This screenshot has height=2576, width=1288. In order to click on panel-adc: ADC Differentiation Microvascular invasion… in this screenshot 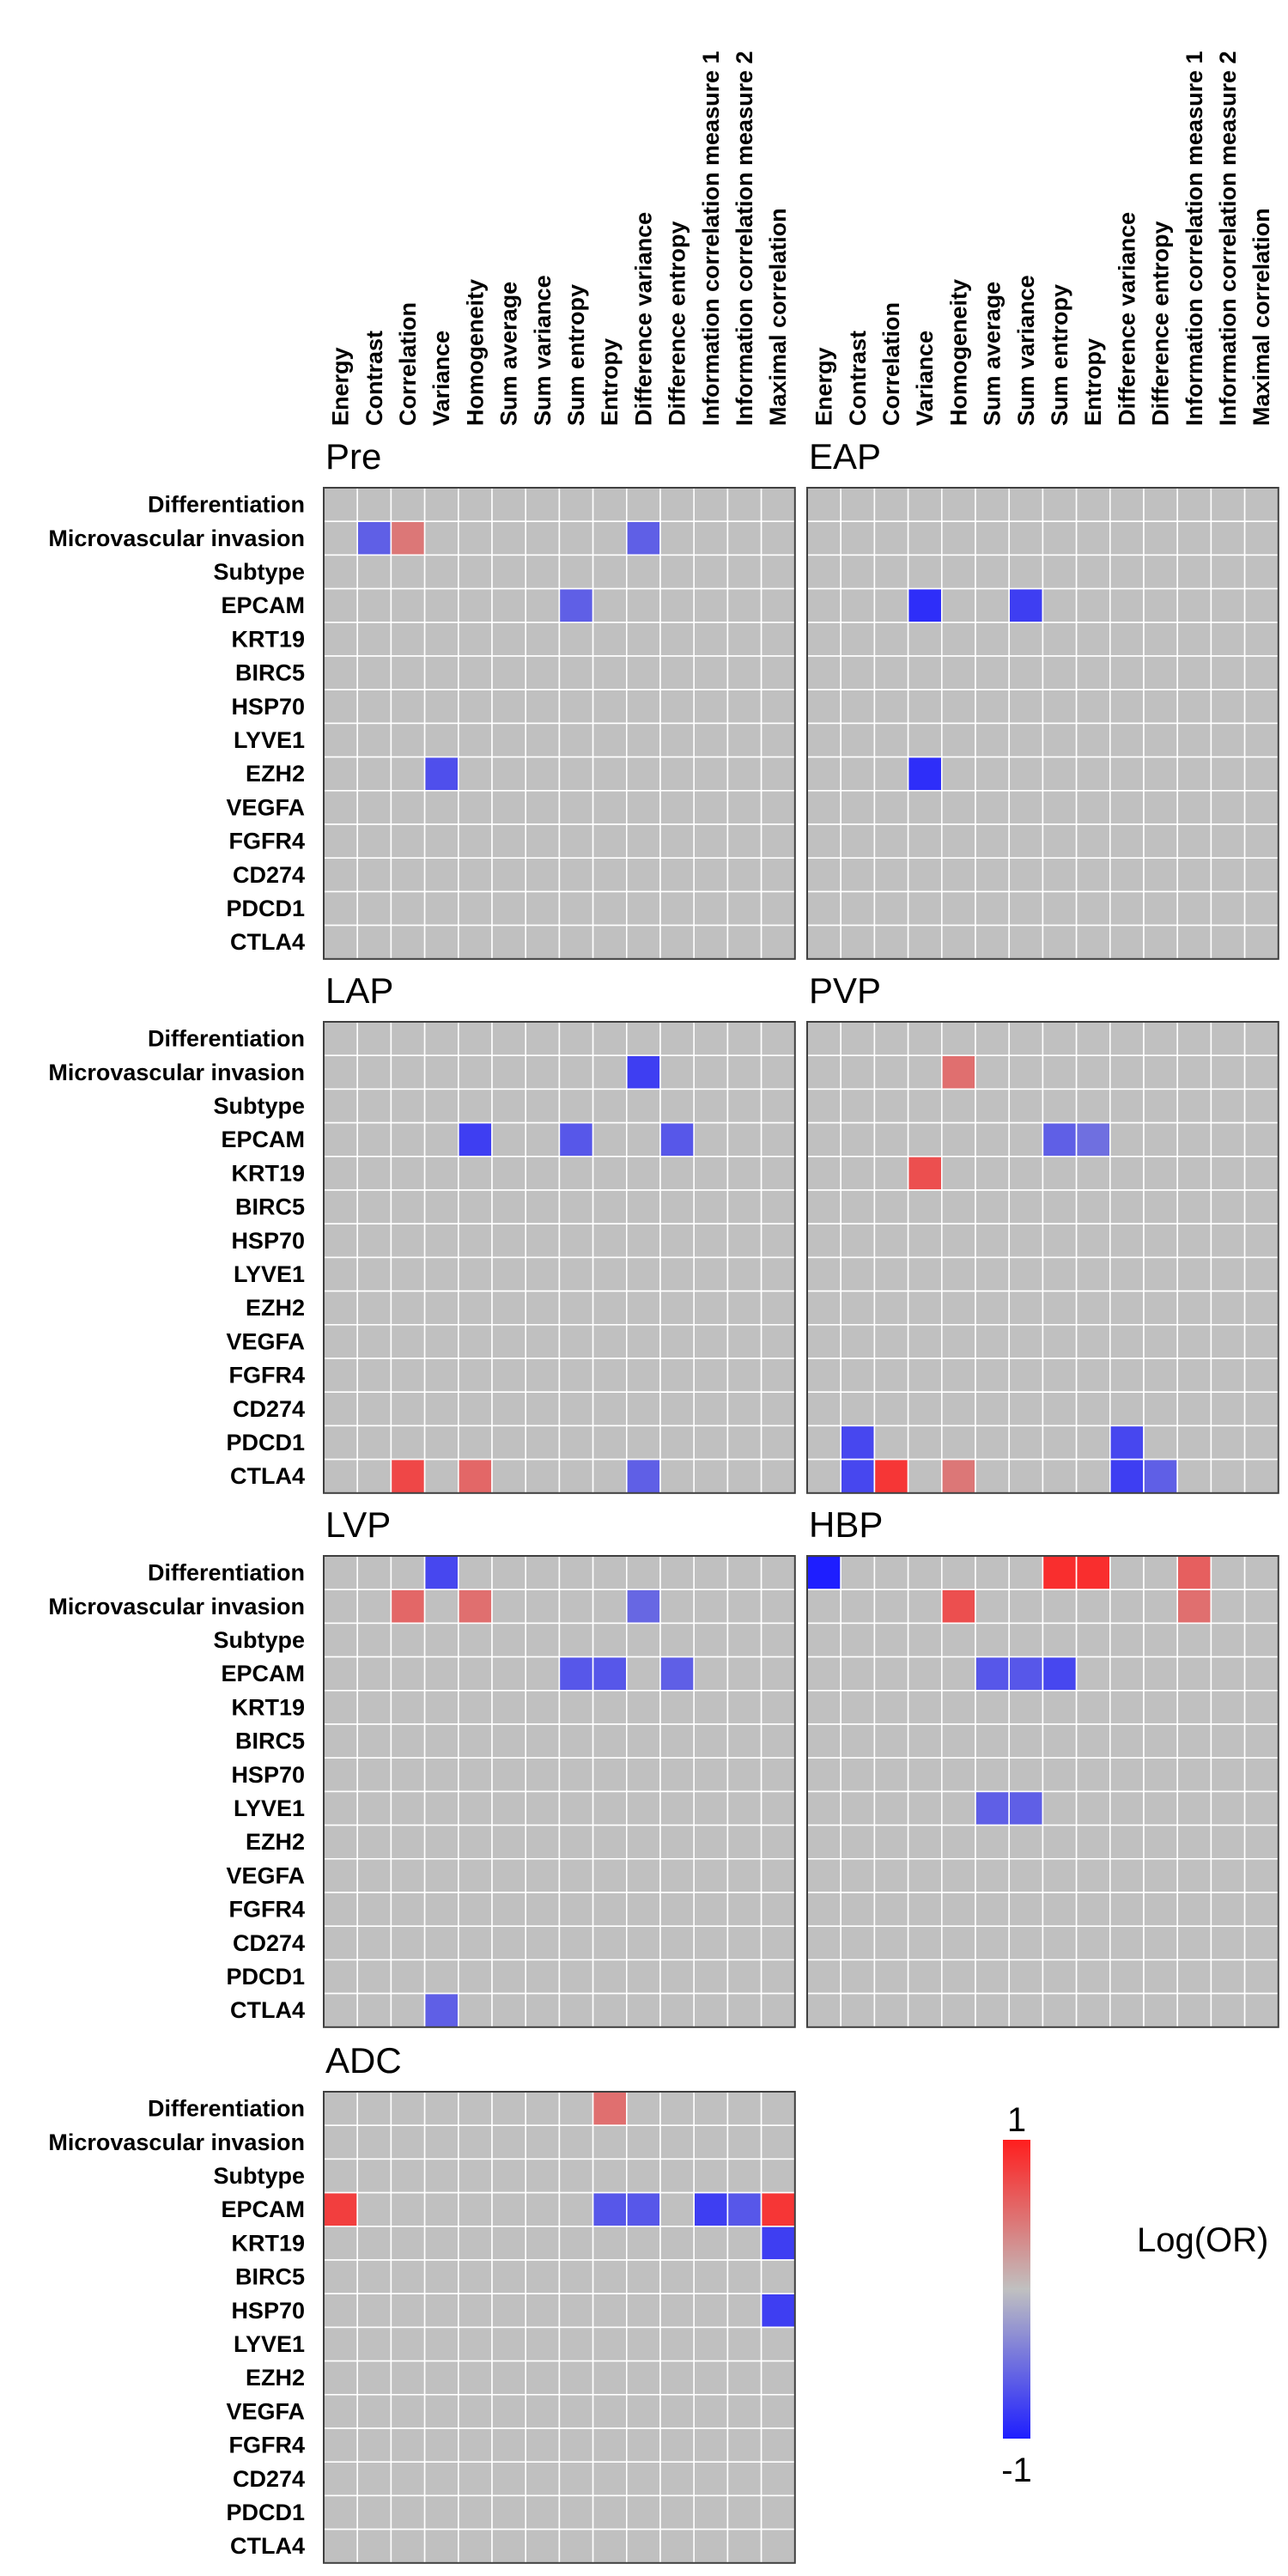, I will do `click(422, 2302)`.